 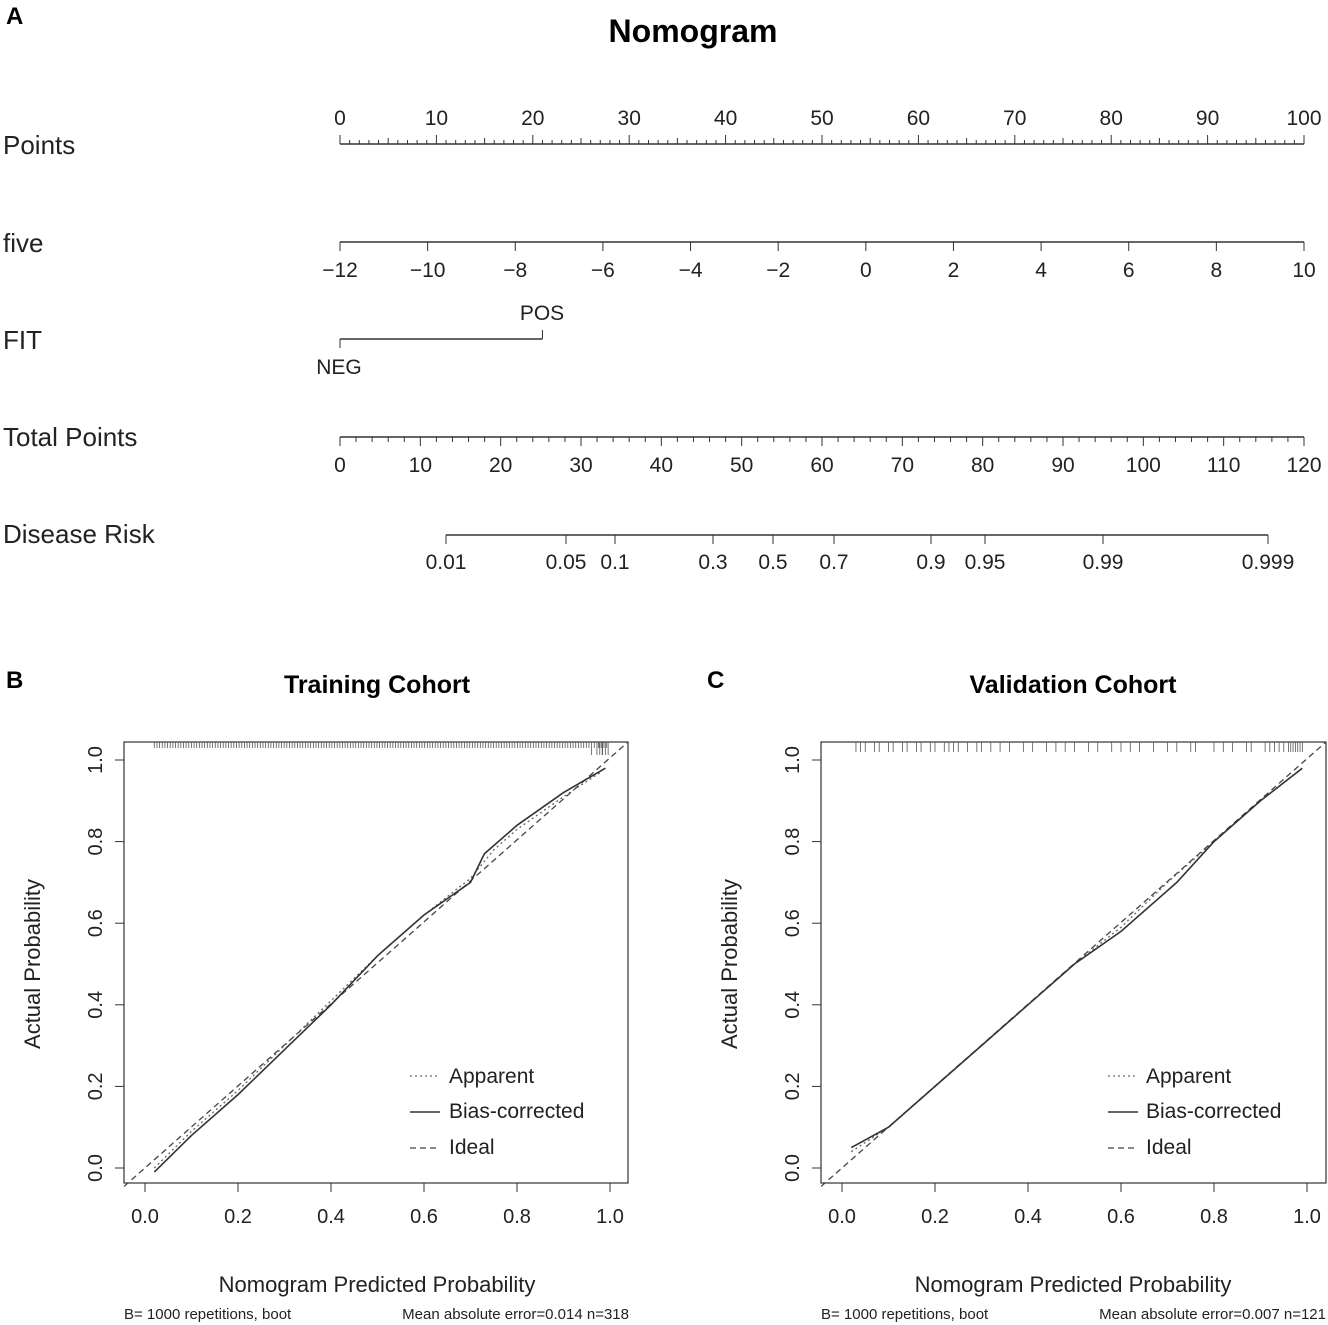 What do you see at coordinates (1207, 118) in the screenshot?
I see `points-tick-label: 90` at bounding box center [1207, 118].